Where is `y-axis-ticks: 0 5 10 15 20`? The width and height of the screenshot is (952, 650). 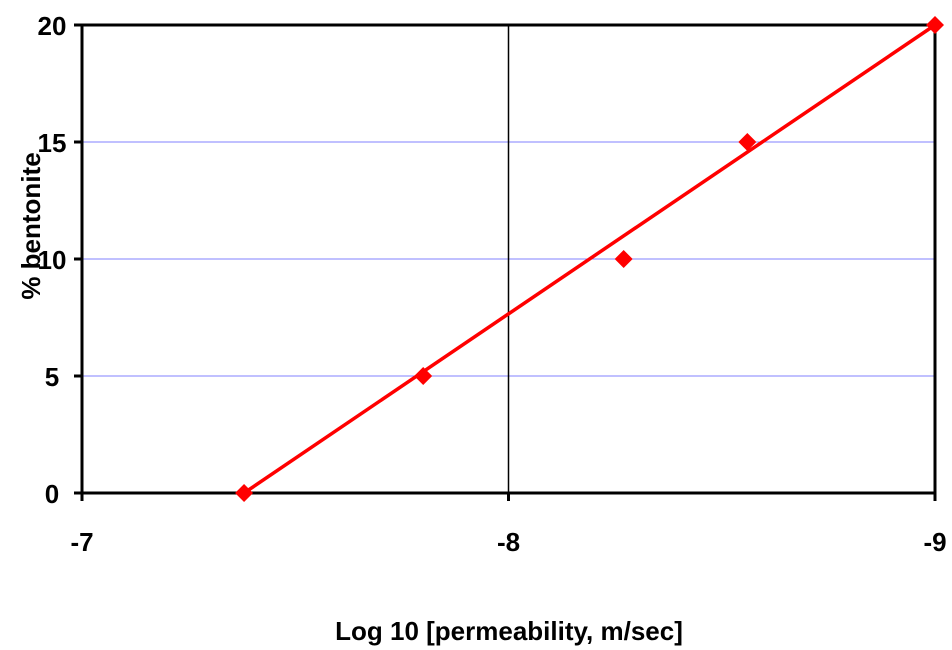
y-axis-ticks: 0 5 10 15 20 is located at coordinates (60, 260).